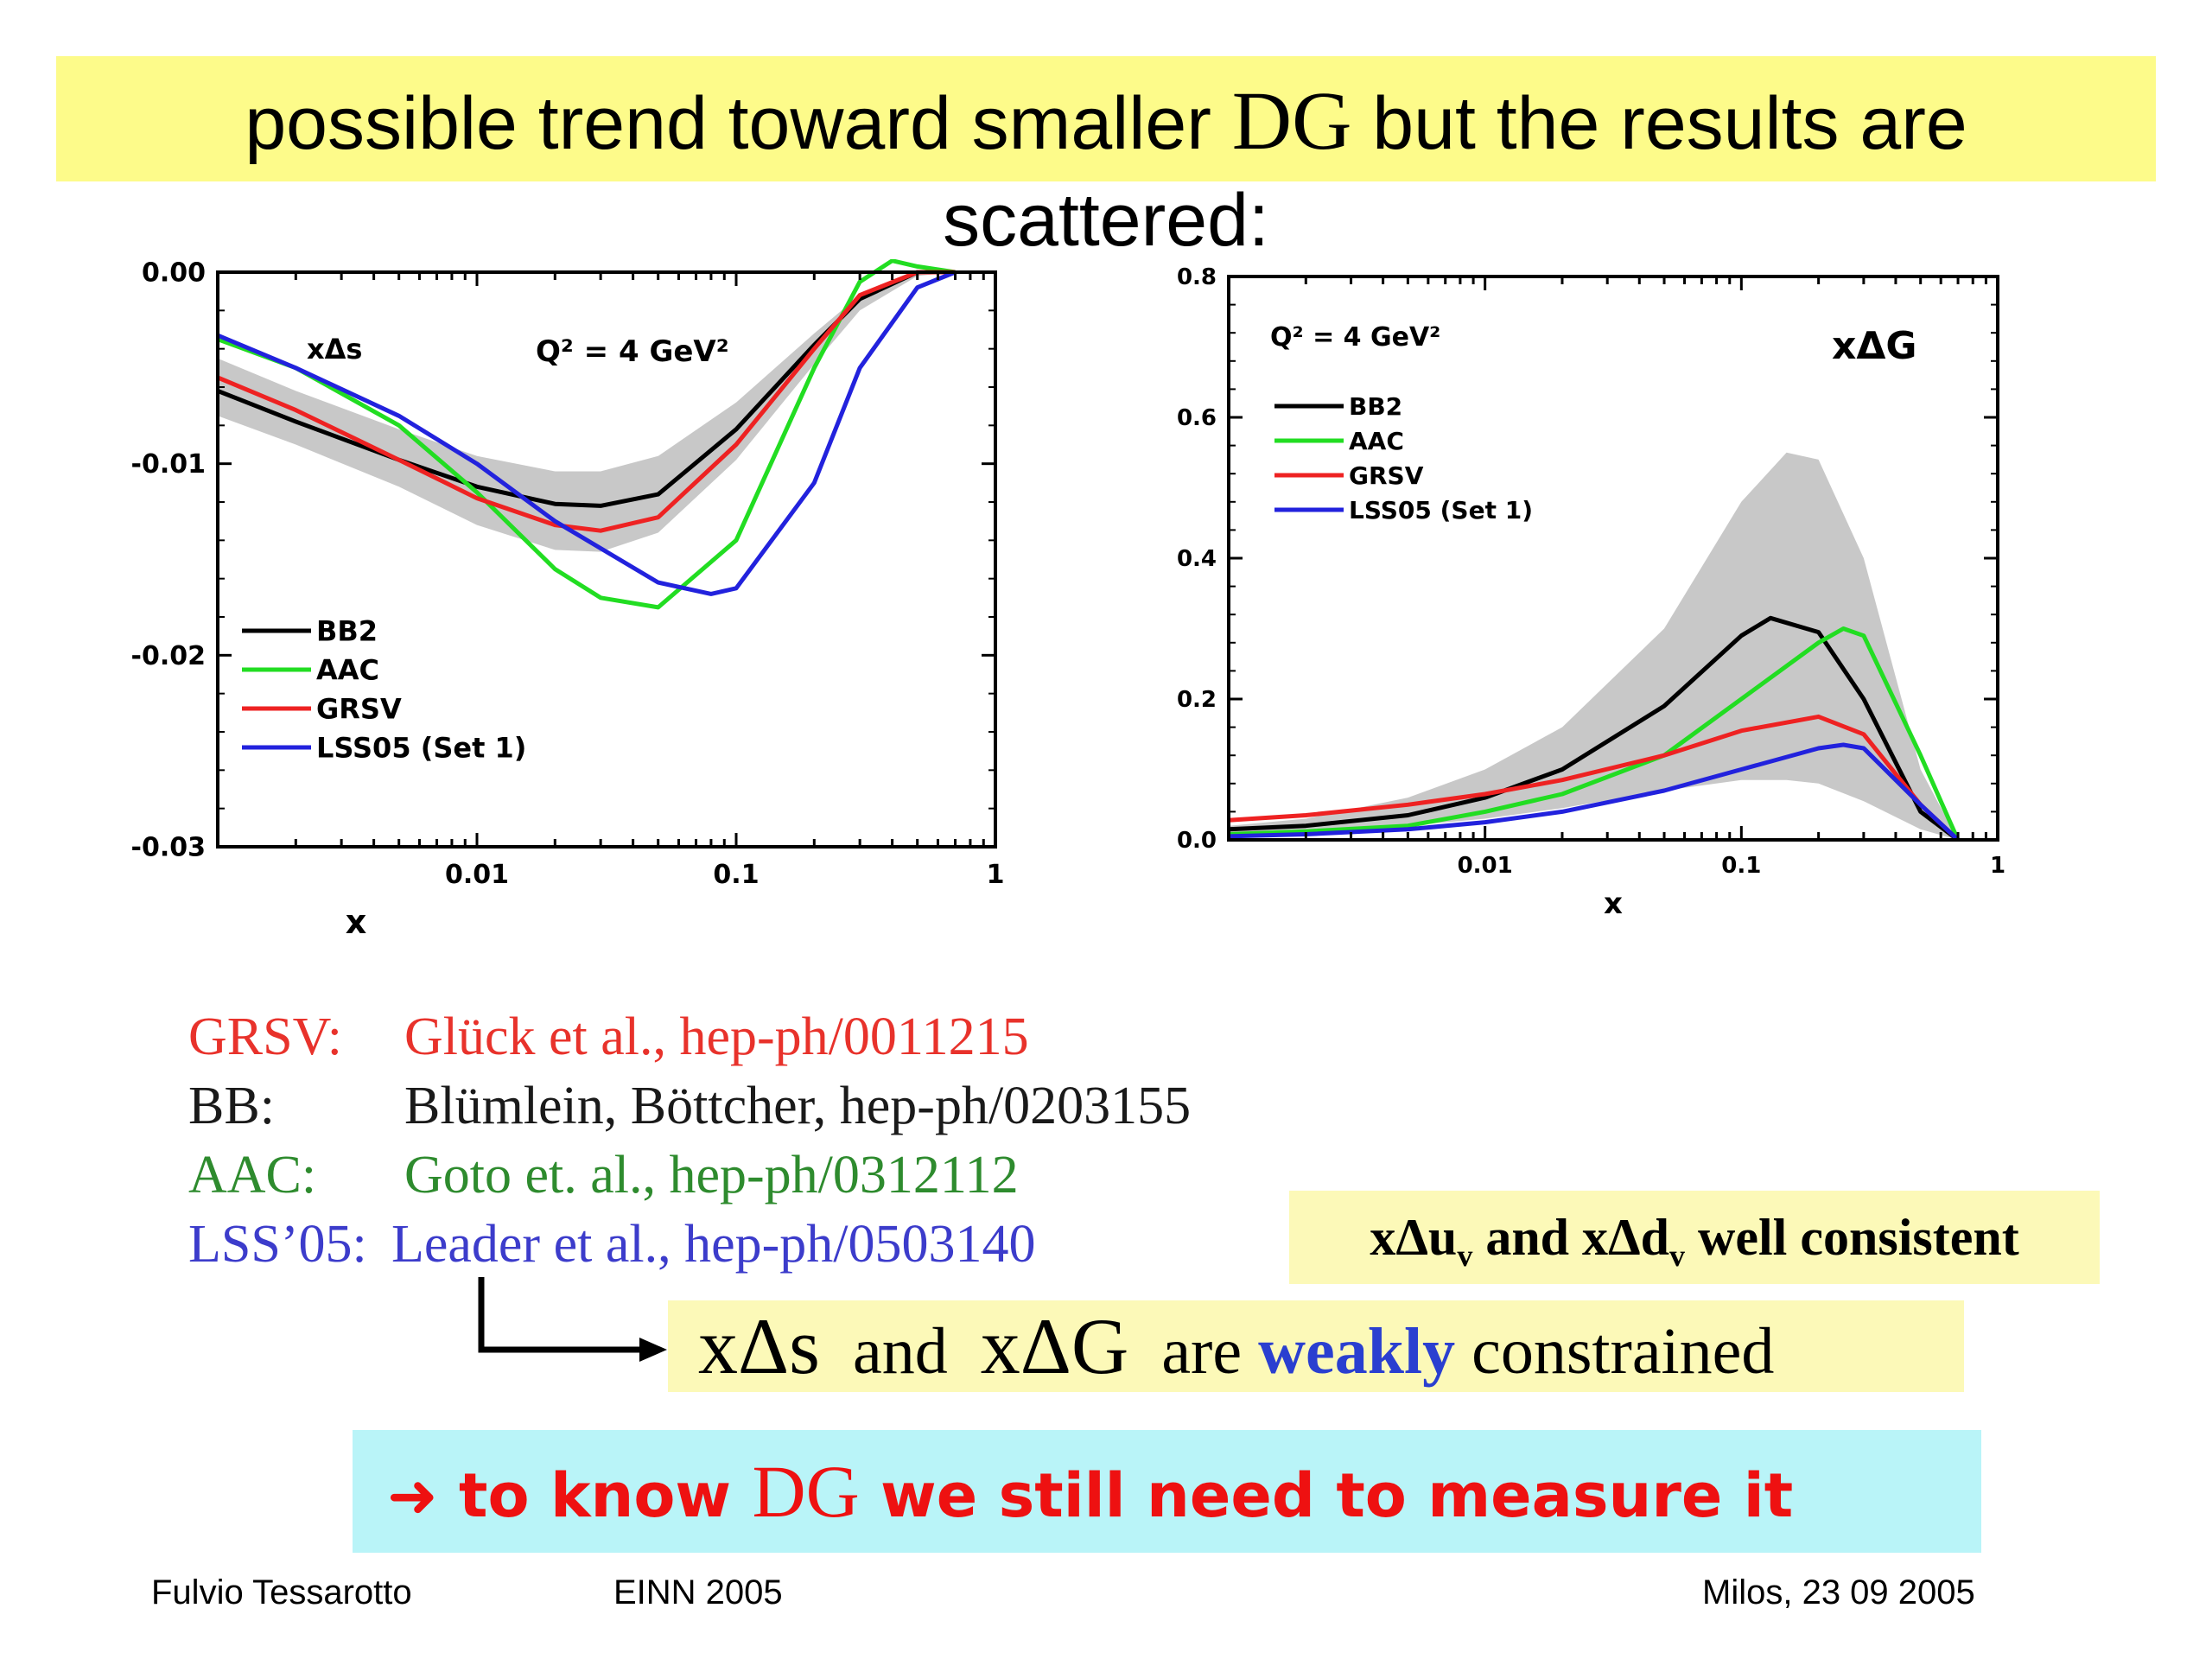 The image size is (2212, 1659). Describe the element at coordinates (412, 1495) in the screenshot. I see `arrow-right-icon: ➜` at that location.